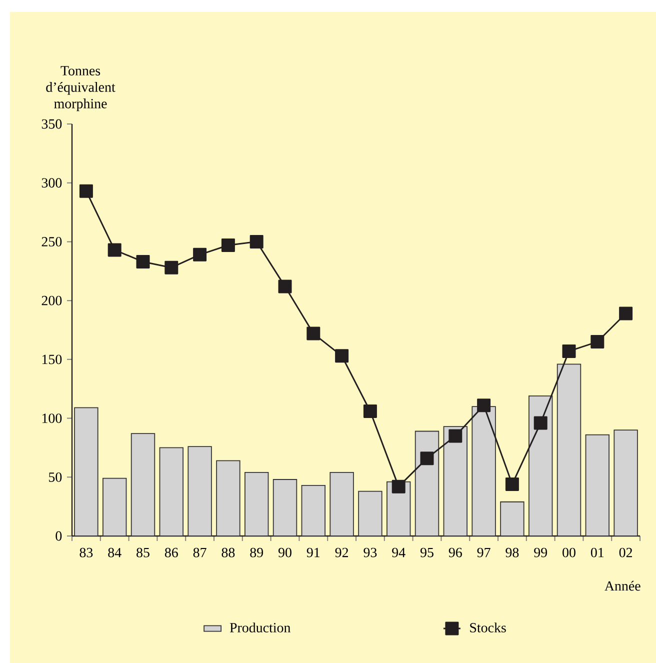 The image size is (656, 663). What do you see at coordinates (341, 553) in the screenshot?
I see `x-tick-label: 92` at bounding box center [341, 553].